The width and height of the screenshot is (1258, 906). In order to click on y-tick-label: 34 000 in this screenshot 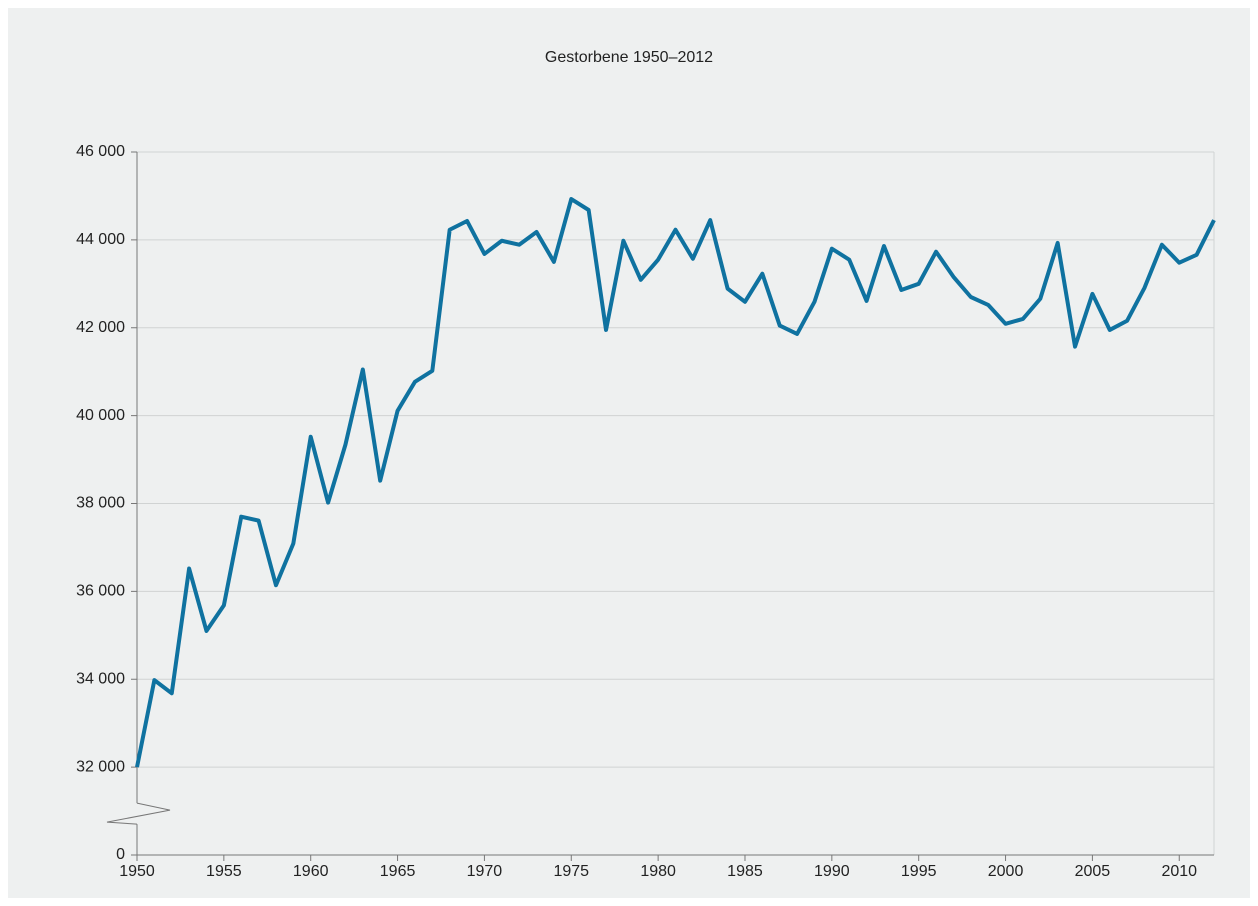, I will do `click(100, 678)`.